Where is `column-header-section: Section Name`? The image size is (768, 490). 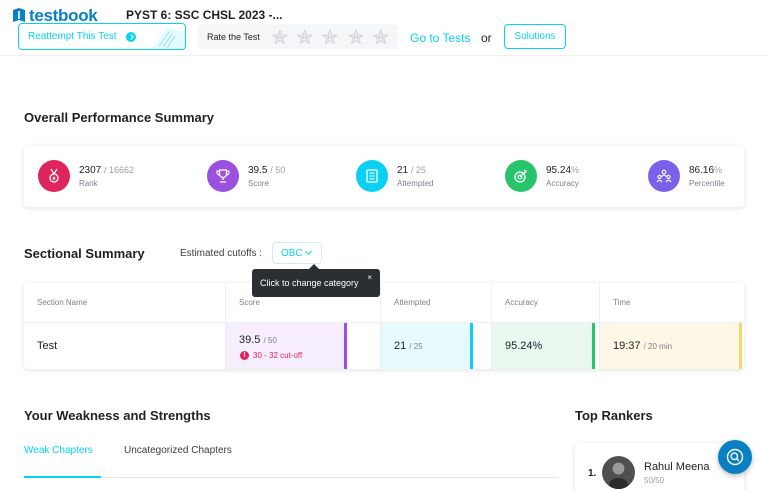 column-header-section: Section Name is located at coordinates (125, 303).